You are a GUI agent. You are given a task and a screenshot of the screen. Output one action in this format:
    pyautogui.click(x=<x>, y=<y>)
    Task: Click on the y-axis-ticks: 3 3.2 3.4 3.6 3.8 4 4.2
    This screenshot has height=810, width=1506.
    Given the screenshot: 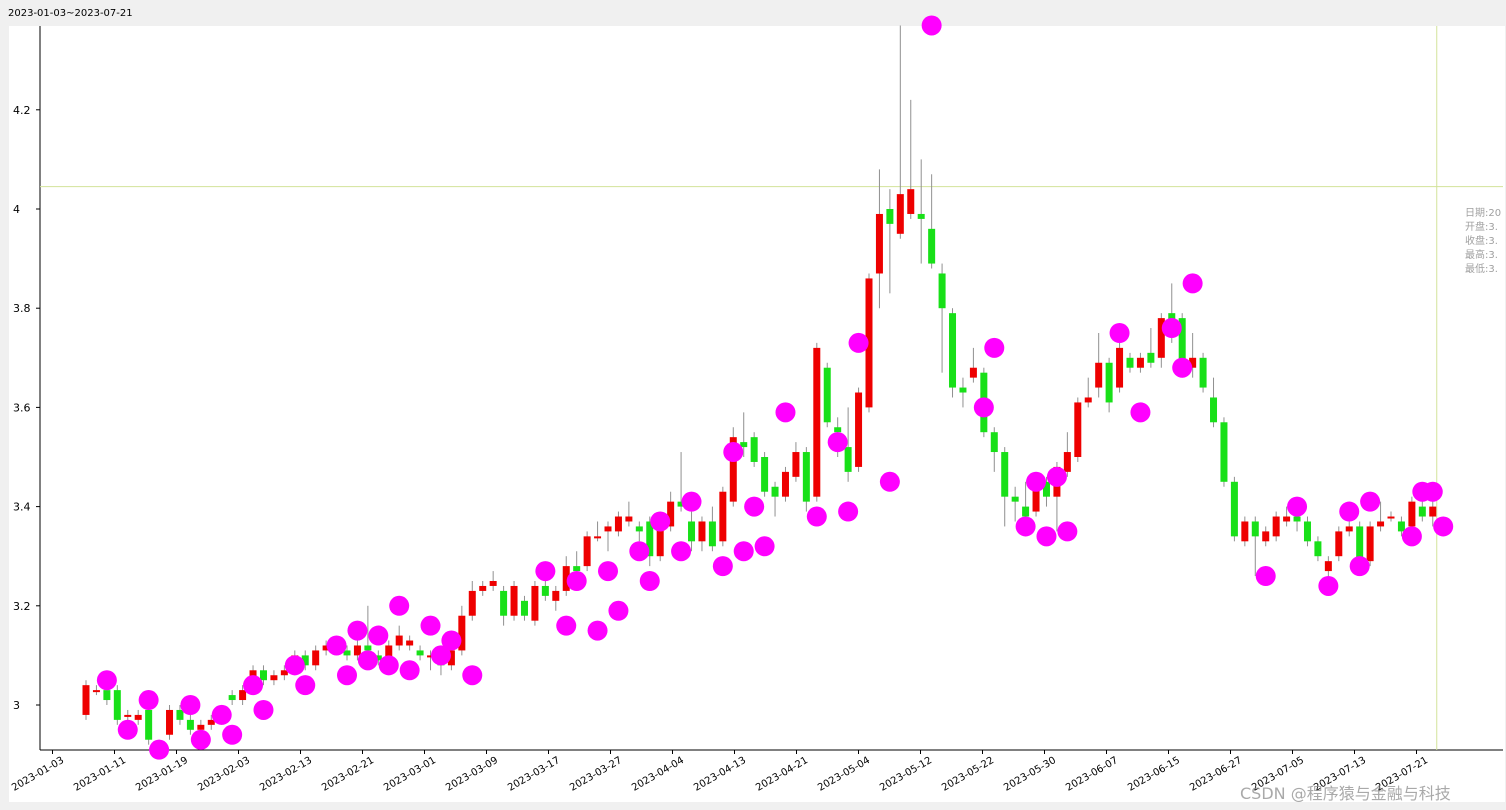 What is the action you would take?
    pyautogui.click(x=26, y=408)
    